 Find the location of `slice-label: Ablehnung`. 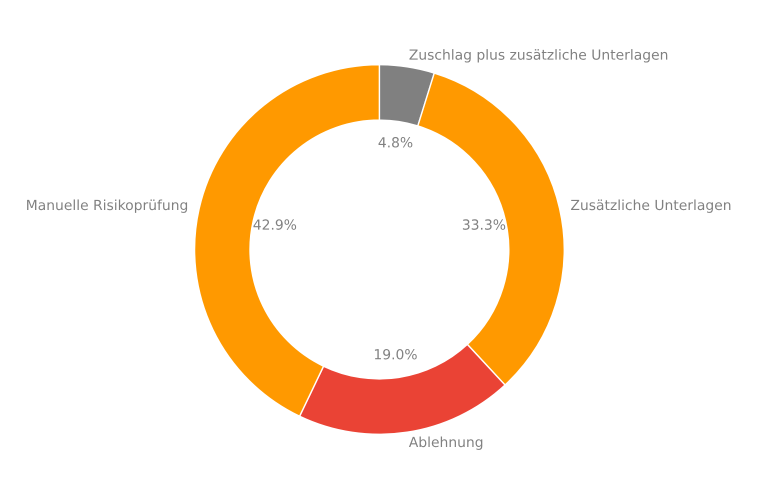

slice-label: Ablehnung is located at coordinates (445, 443).